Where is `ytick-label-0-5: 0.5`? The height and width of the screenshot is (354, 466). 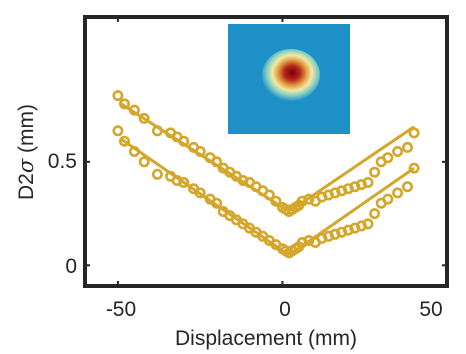
ytick-label-0-5: 0.5 is located at coordinates (62, 161).